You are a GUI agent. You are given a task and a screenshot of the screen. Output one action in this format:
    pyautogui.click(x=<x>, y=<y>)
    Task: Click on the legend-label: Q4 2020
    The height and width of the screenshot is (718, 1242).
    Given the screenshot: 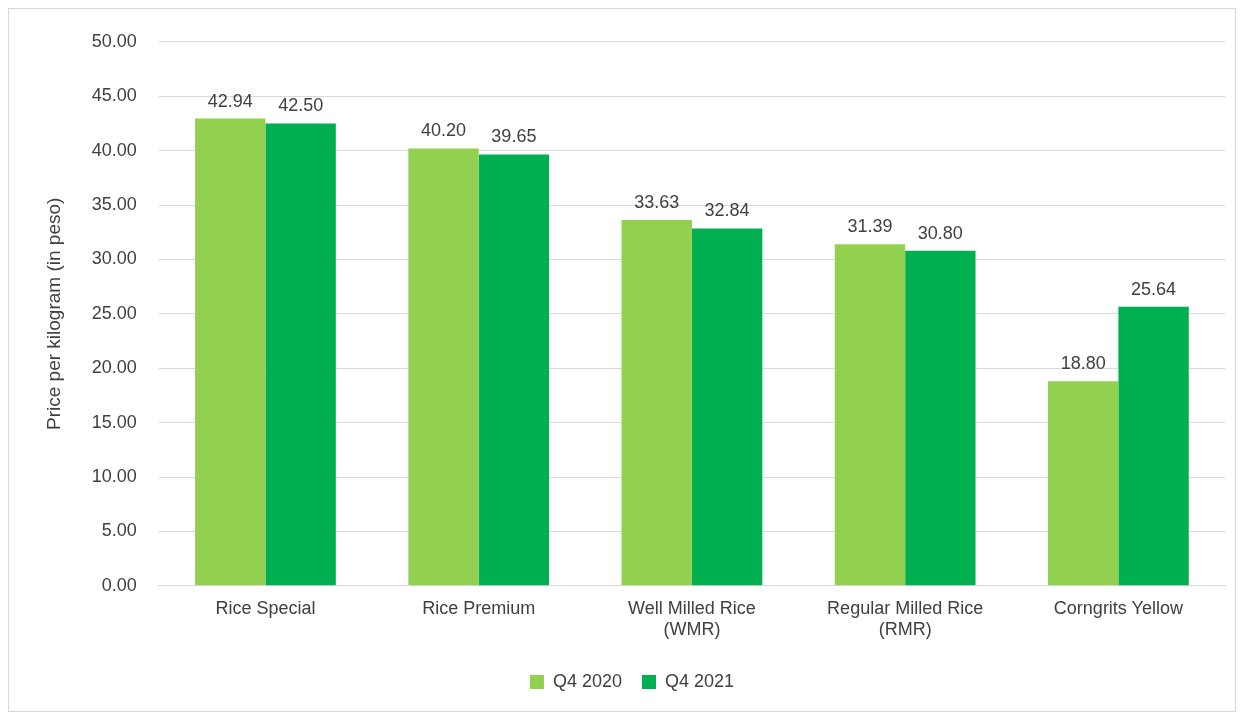 What is the action you would take?
    pyautogui.click(x=587, y=680)
    